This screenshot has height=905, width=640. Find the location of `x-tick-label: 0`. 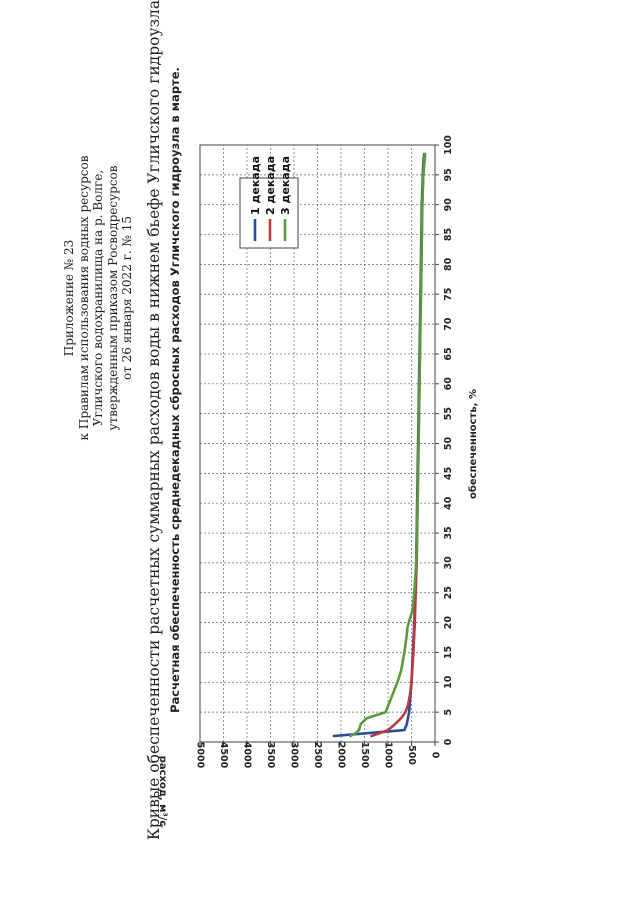

x-tick-label: 0 is located at coordinates (448, 741).